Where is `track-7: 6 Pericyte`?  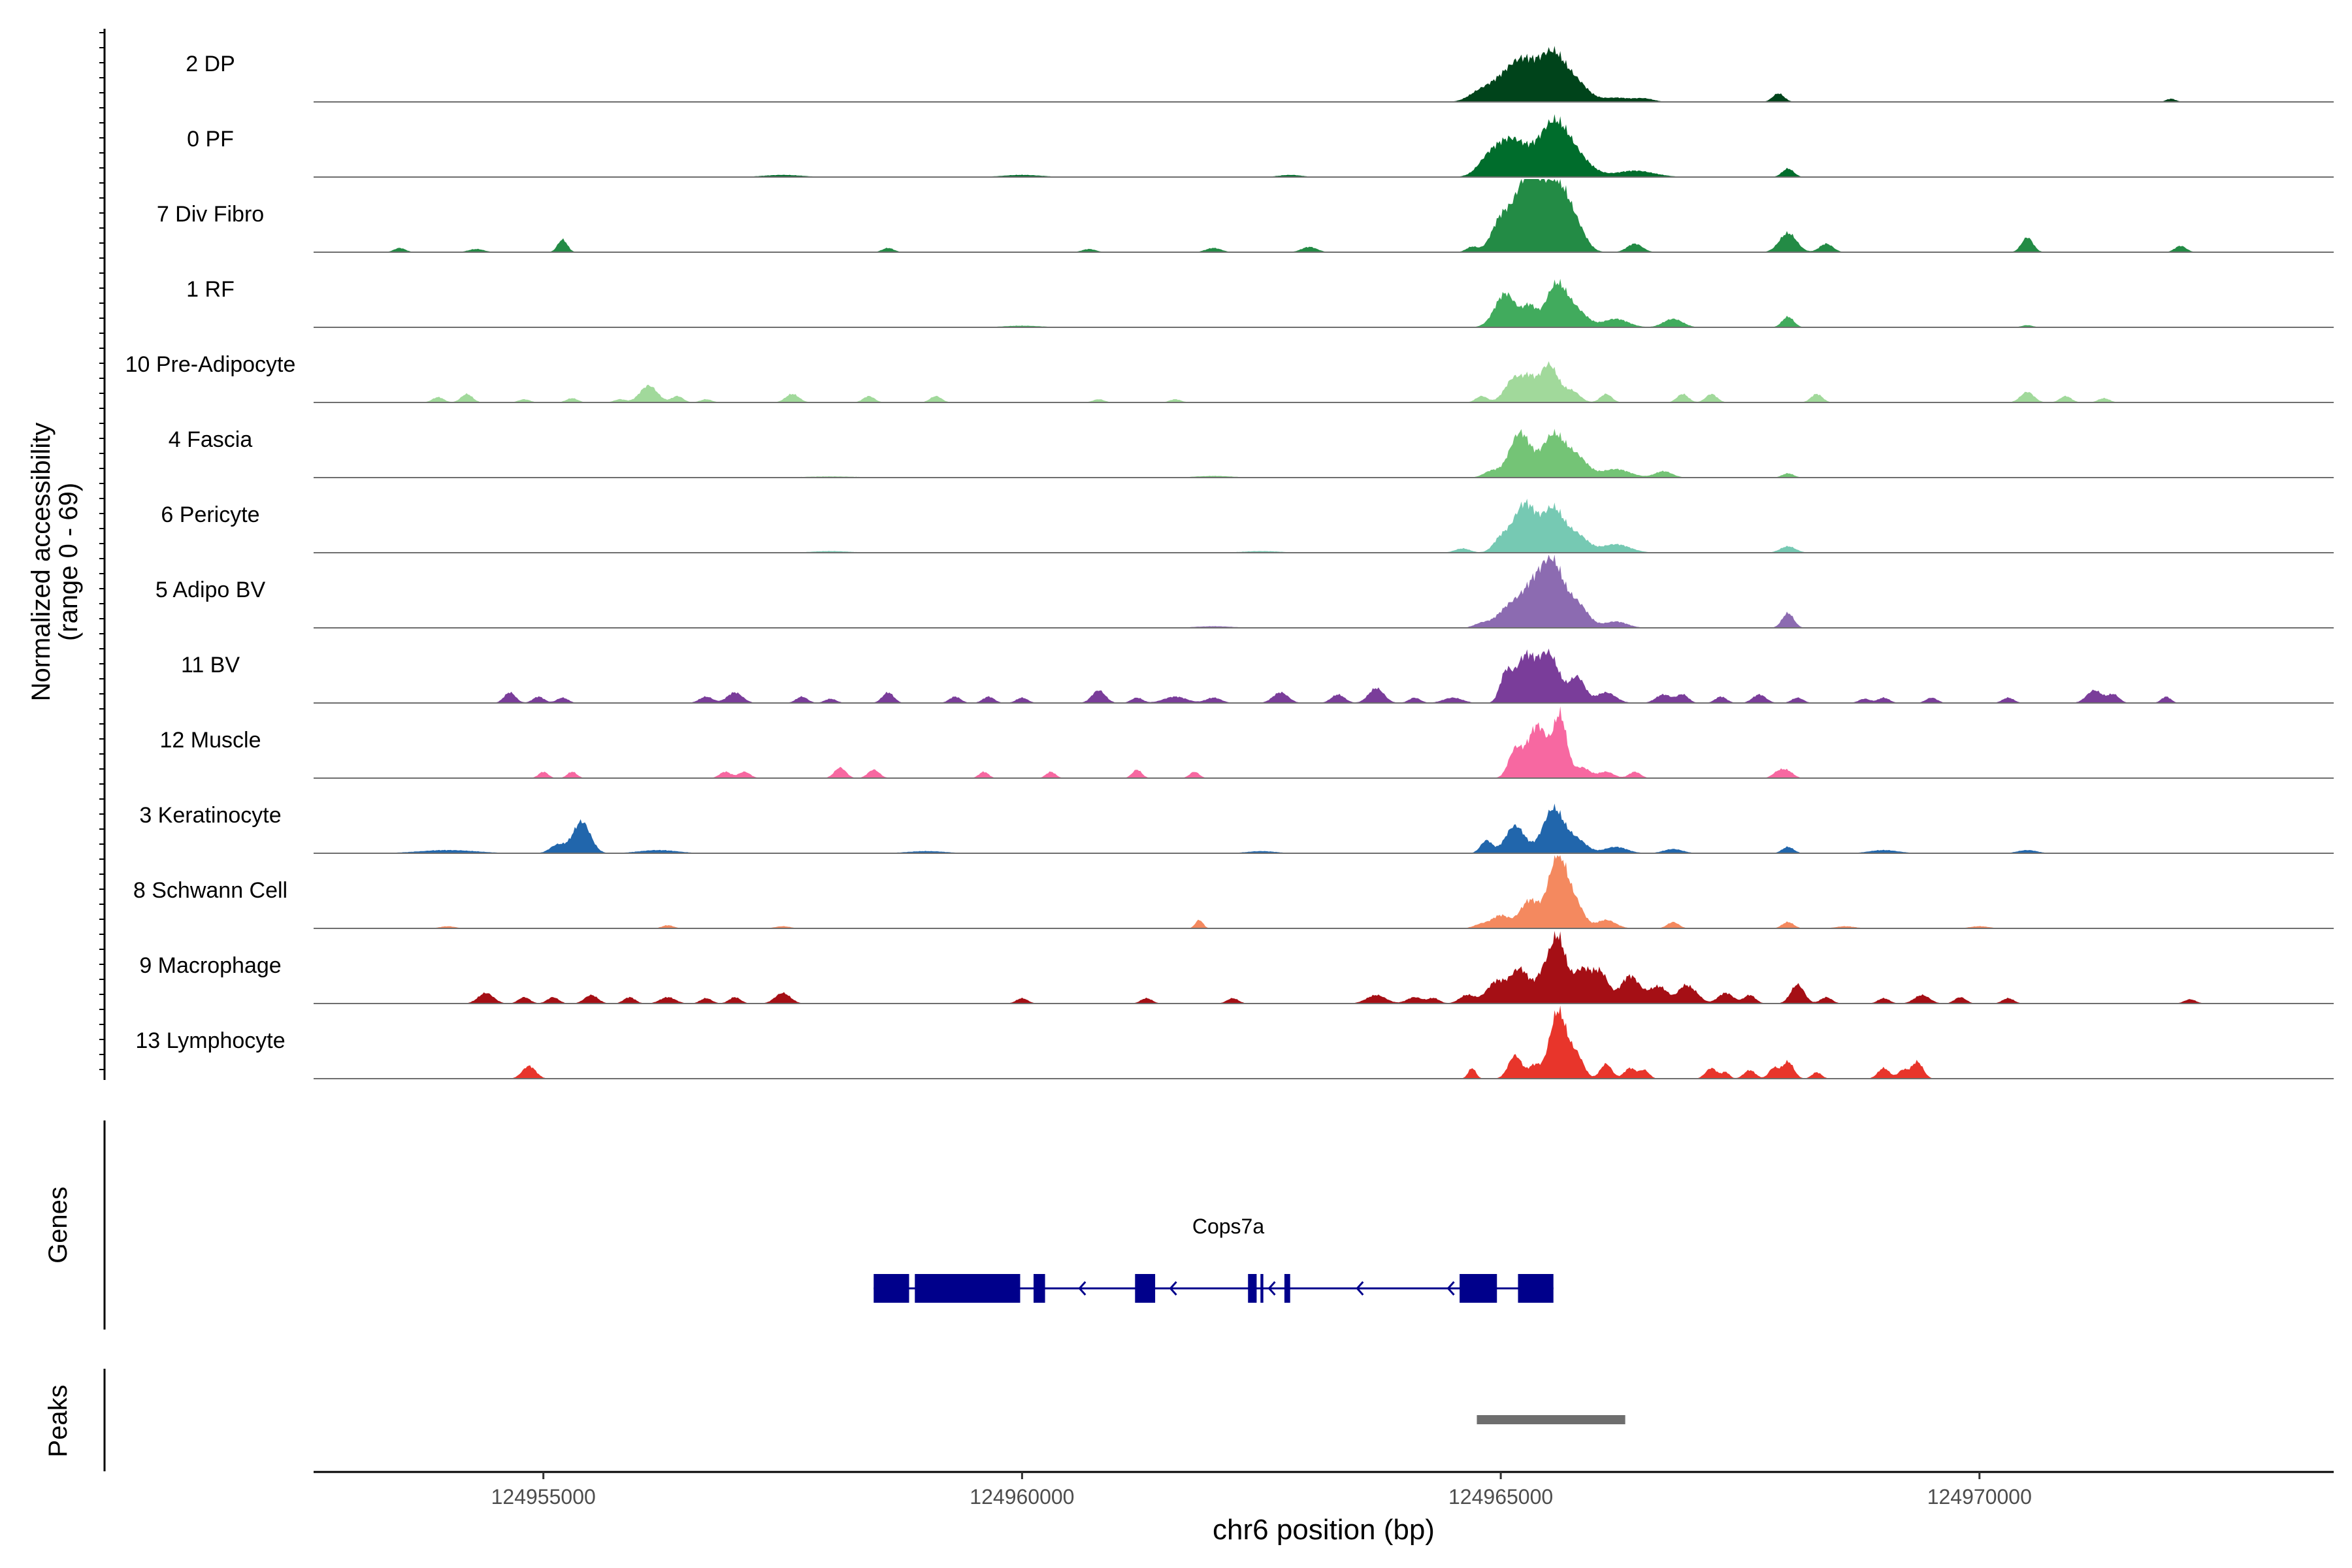 track-7: 6 Pericyte is located at coordinates (1247, 525).